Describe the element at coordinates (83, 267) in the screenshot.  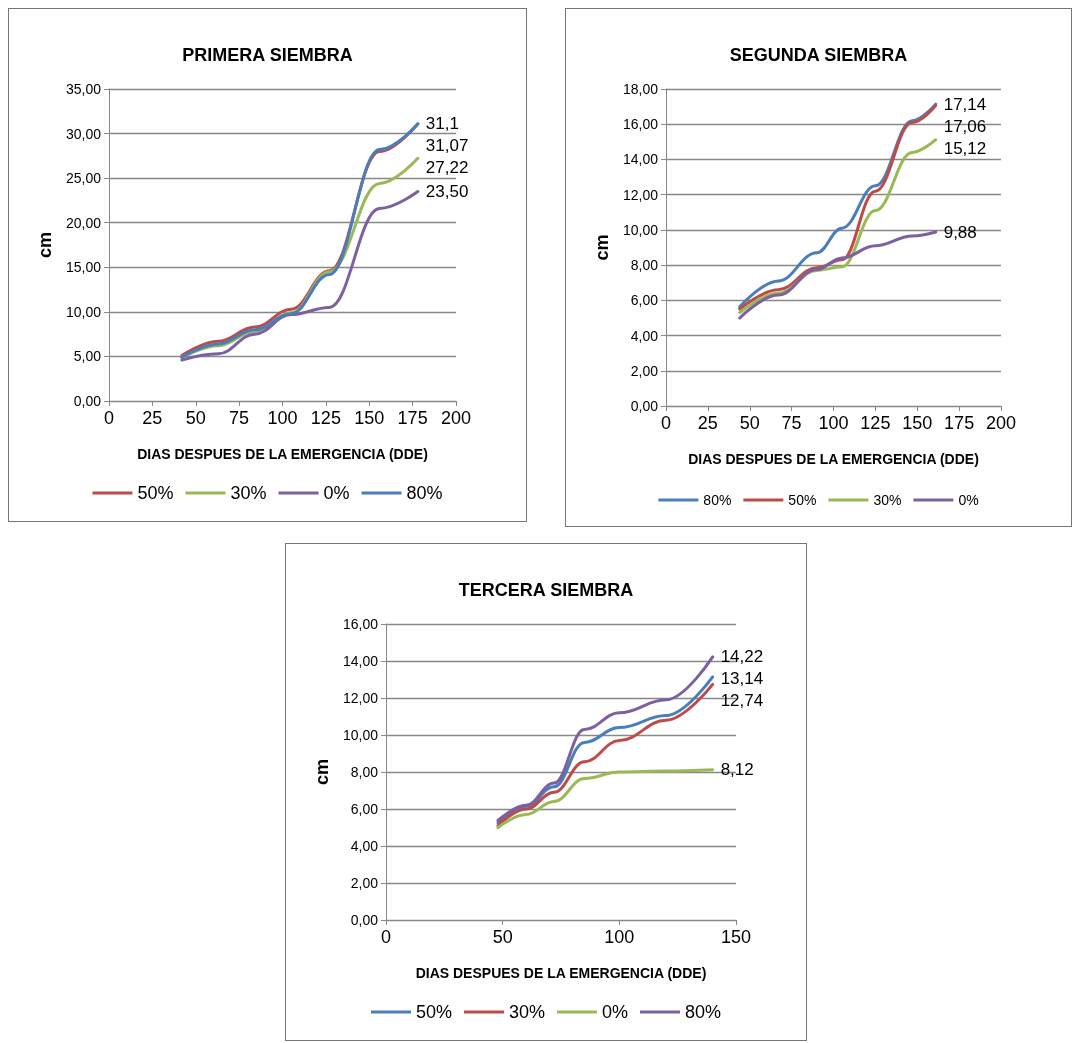
I see `y-tick-label: 15,00` at that location.